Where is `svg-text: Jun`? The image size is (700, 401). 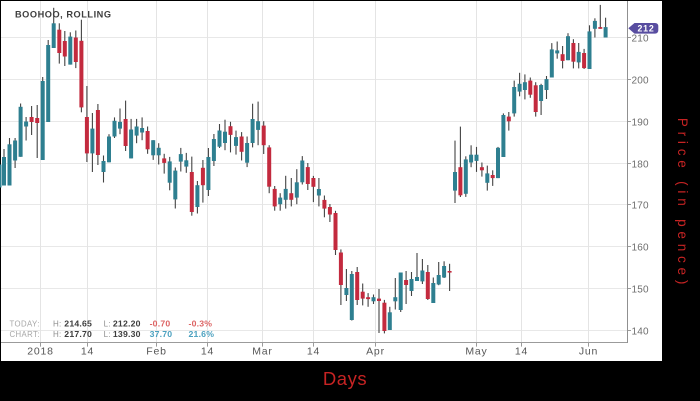 svg-text: Jun is located at coordinates (588, 352).